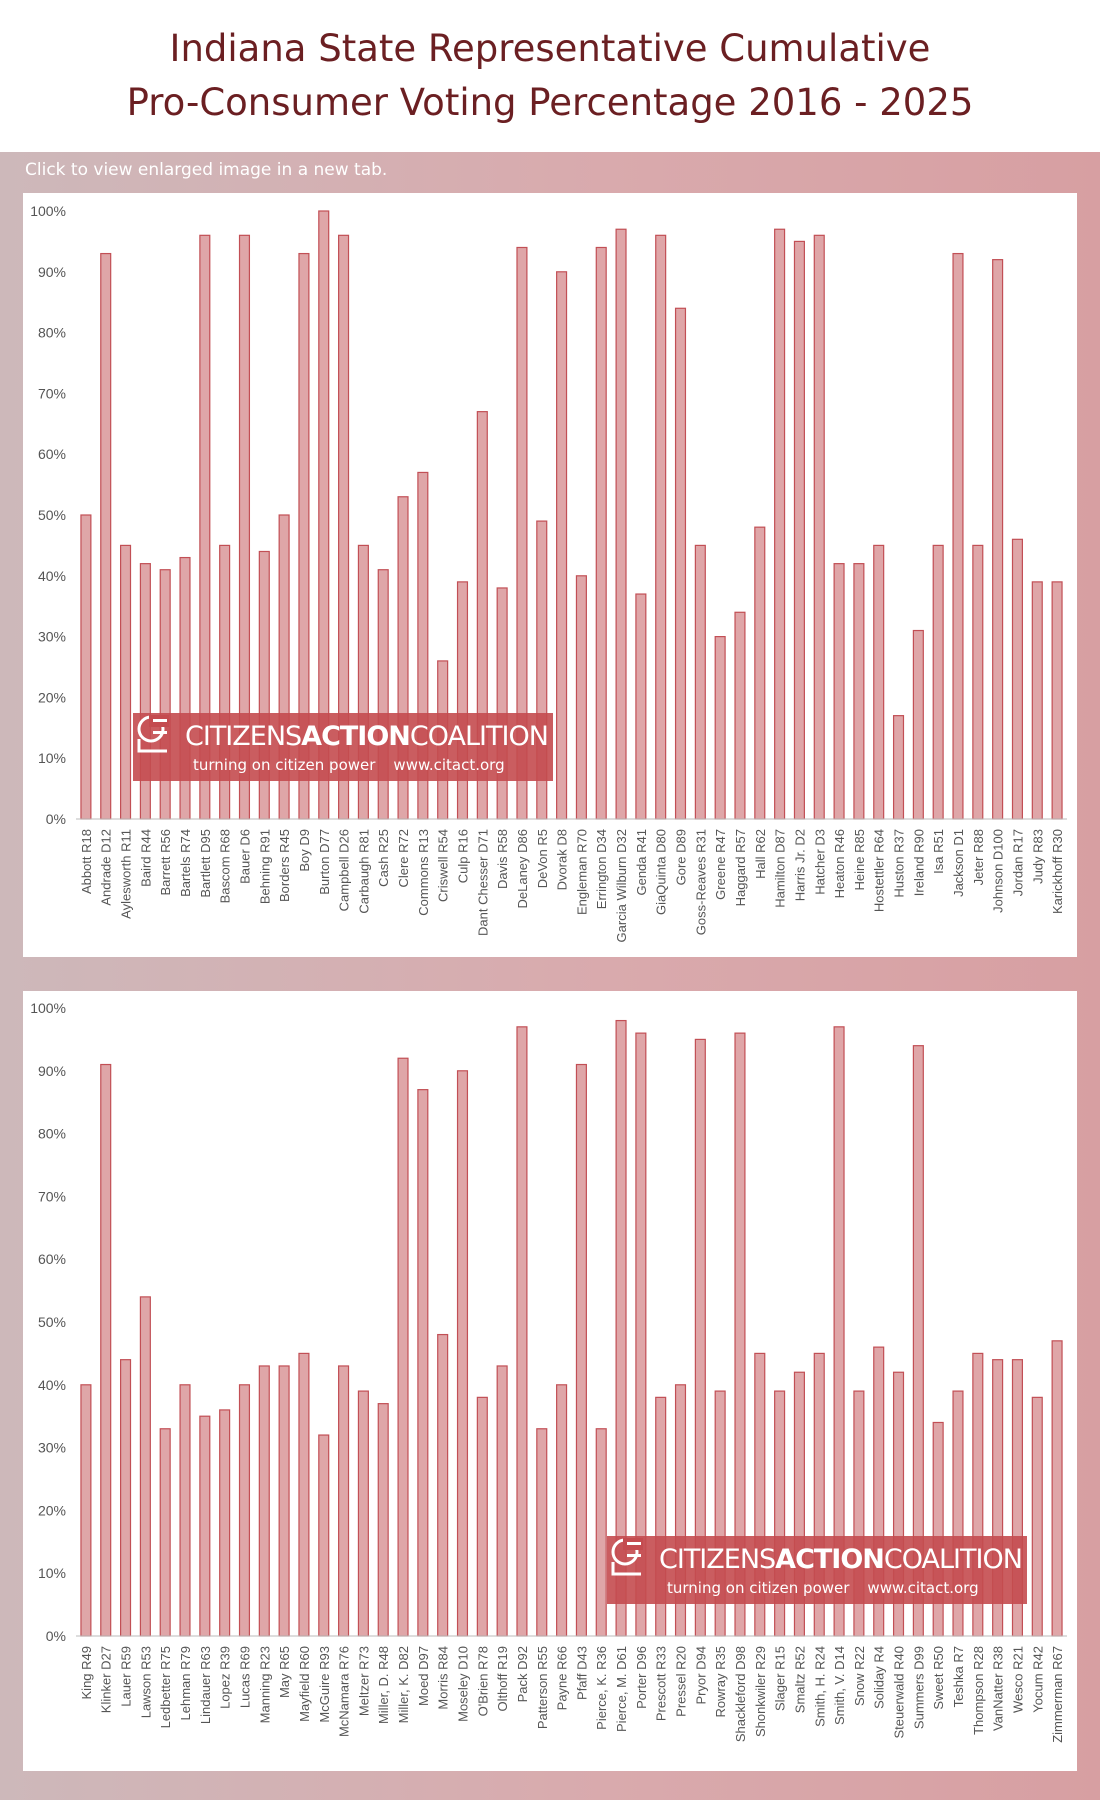 The image size is (1100, 1800). I want to click on x-tick-label: Meltzer R73, so click(363, 1681).